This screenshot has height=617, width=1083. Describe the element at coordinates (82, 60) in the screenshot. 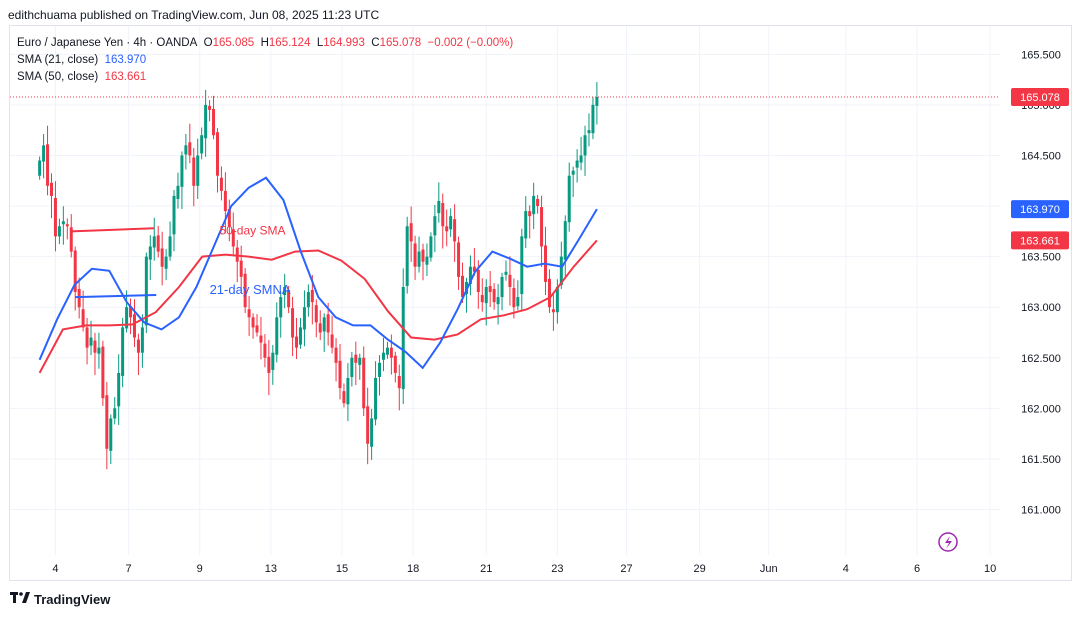

I see `legend-sma21-row: SMA (21, close) 163.970` at that location.